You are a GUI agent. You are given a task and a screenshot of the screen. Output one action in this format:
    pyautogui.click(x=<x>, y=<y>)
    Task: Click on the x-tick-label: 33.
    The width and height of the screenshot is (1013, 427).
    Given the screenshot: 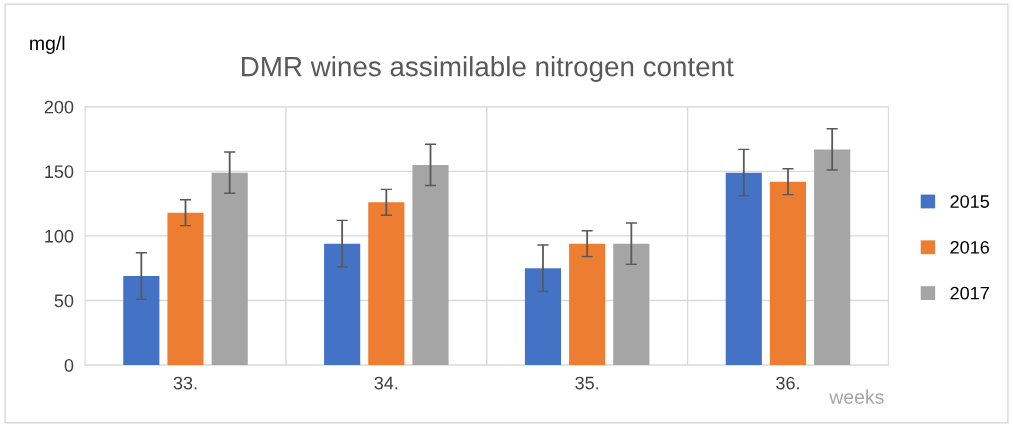 What is the action you would take?
    pyautogui.click(x=185, y=383)
    